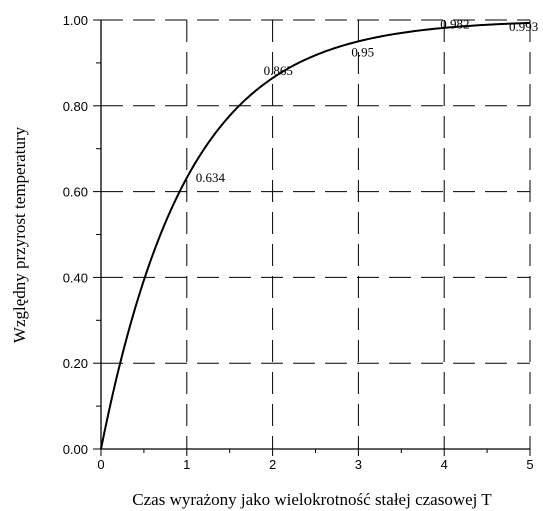 The height and width of the screenshot is (511, 543). Describe the element at coordinates (100, 464) in the screenshot. I see `x-tick-label: 0` at that location.